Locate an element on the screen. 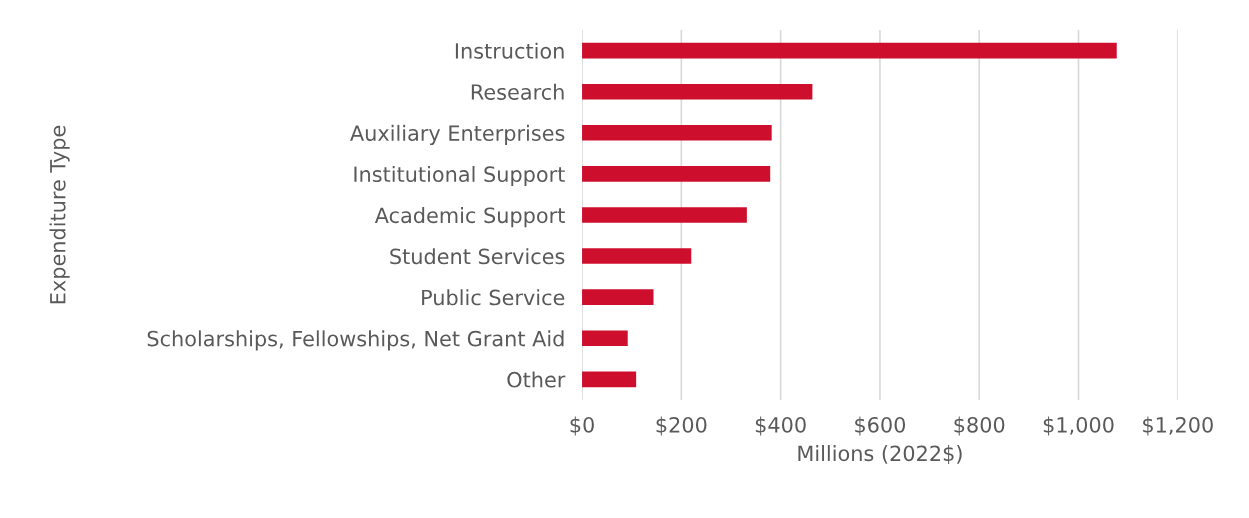  x-tick-label: $800 is located at coordinates (979, 426).